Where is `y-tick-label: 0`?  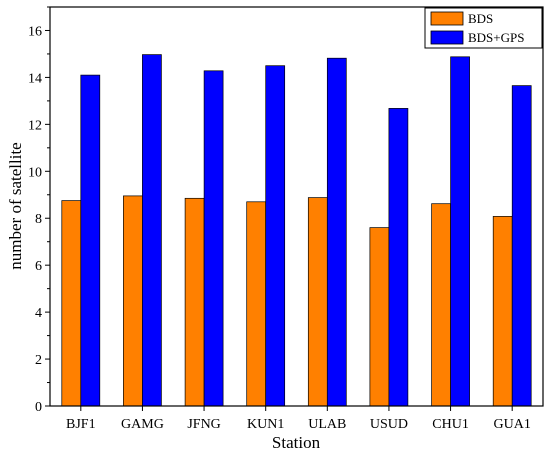
y-tick-label: 0 is located at coordinates (38, 407).